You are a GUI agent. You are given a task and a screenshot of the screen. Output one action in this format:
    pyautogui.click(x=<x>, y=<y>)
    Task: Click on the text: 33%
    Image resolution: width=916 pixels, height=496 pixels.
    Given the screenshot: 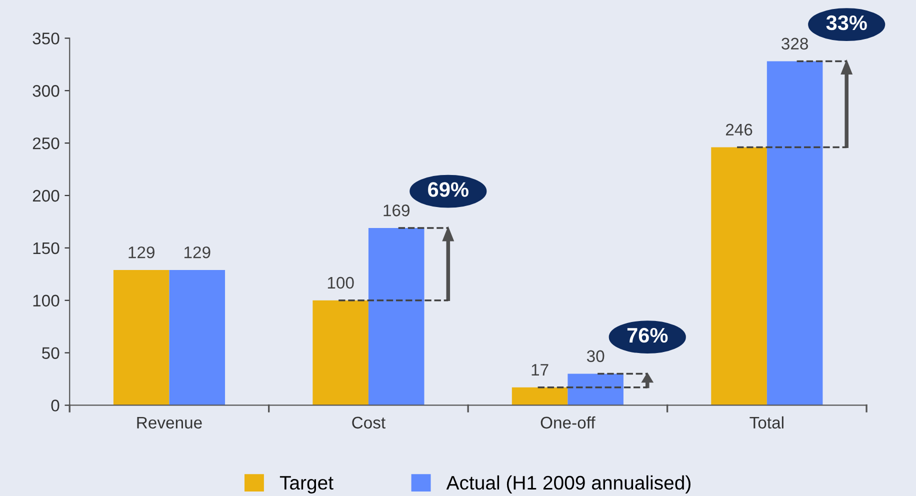 What is the action you would take?
    pyautogui.click(x=846, y=22)
    